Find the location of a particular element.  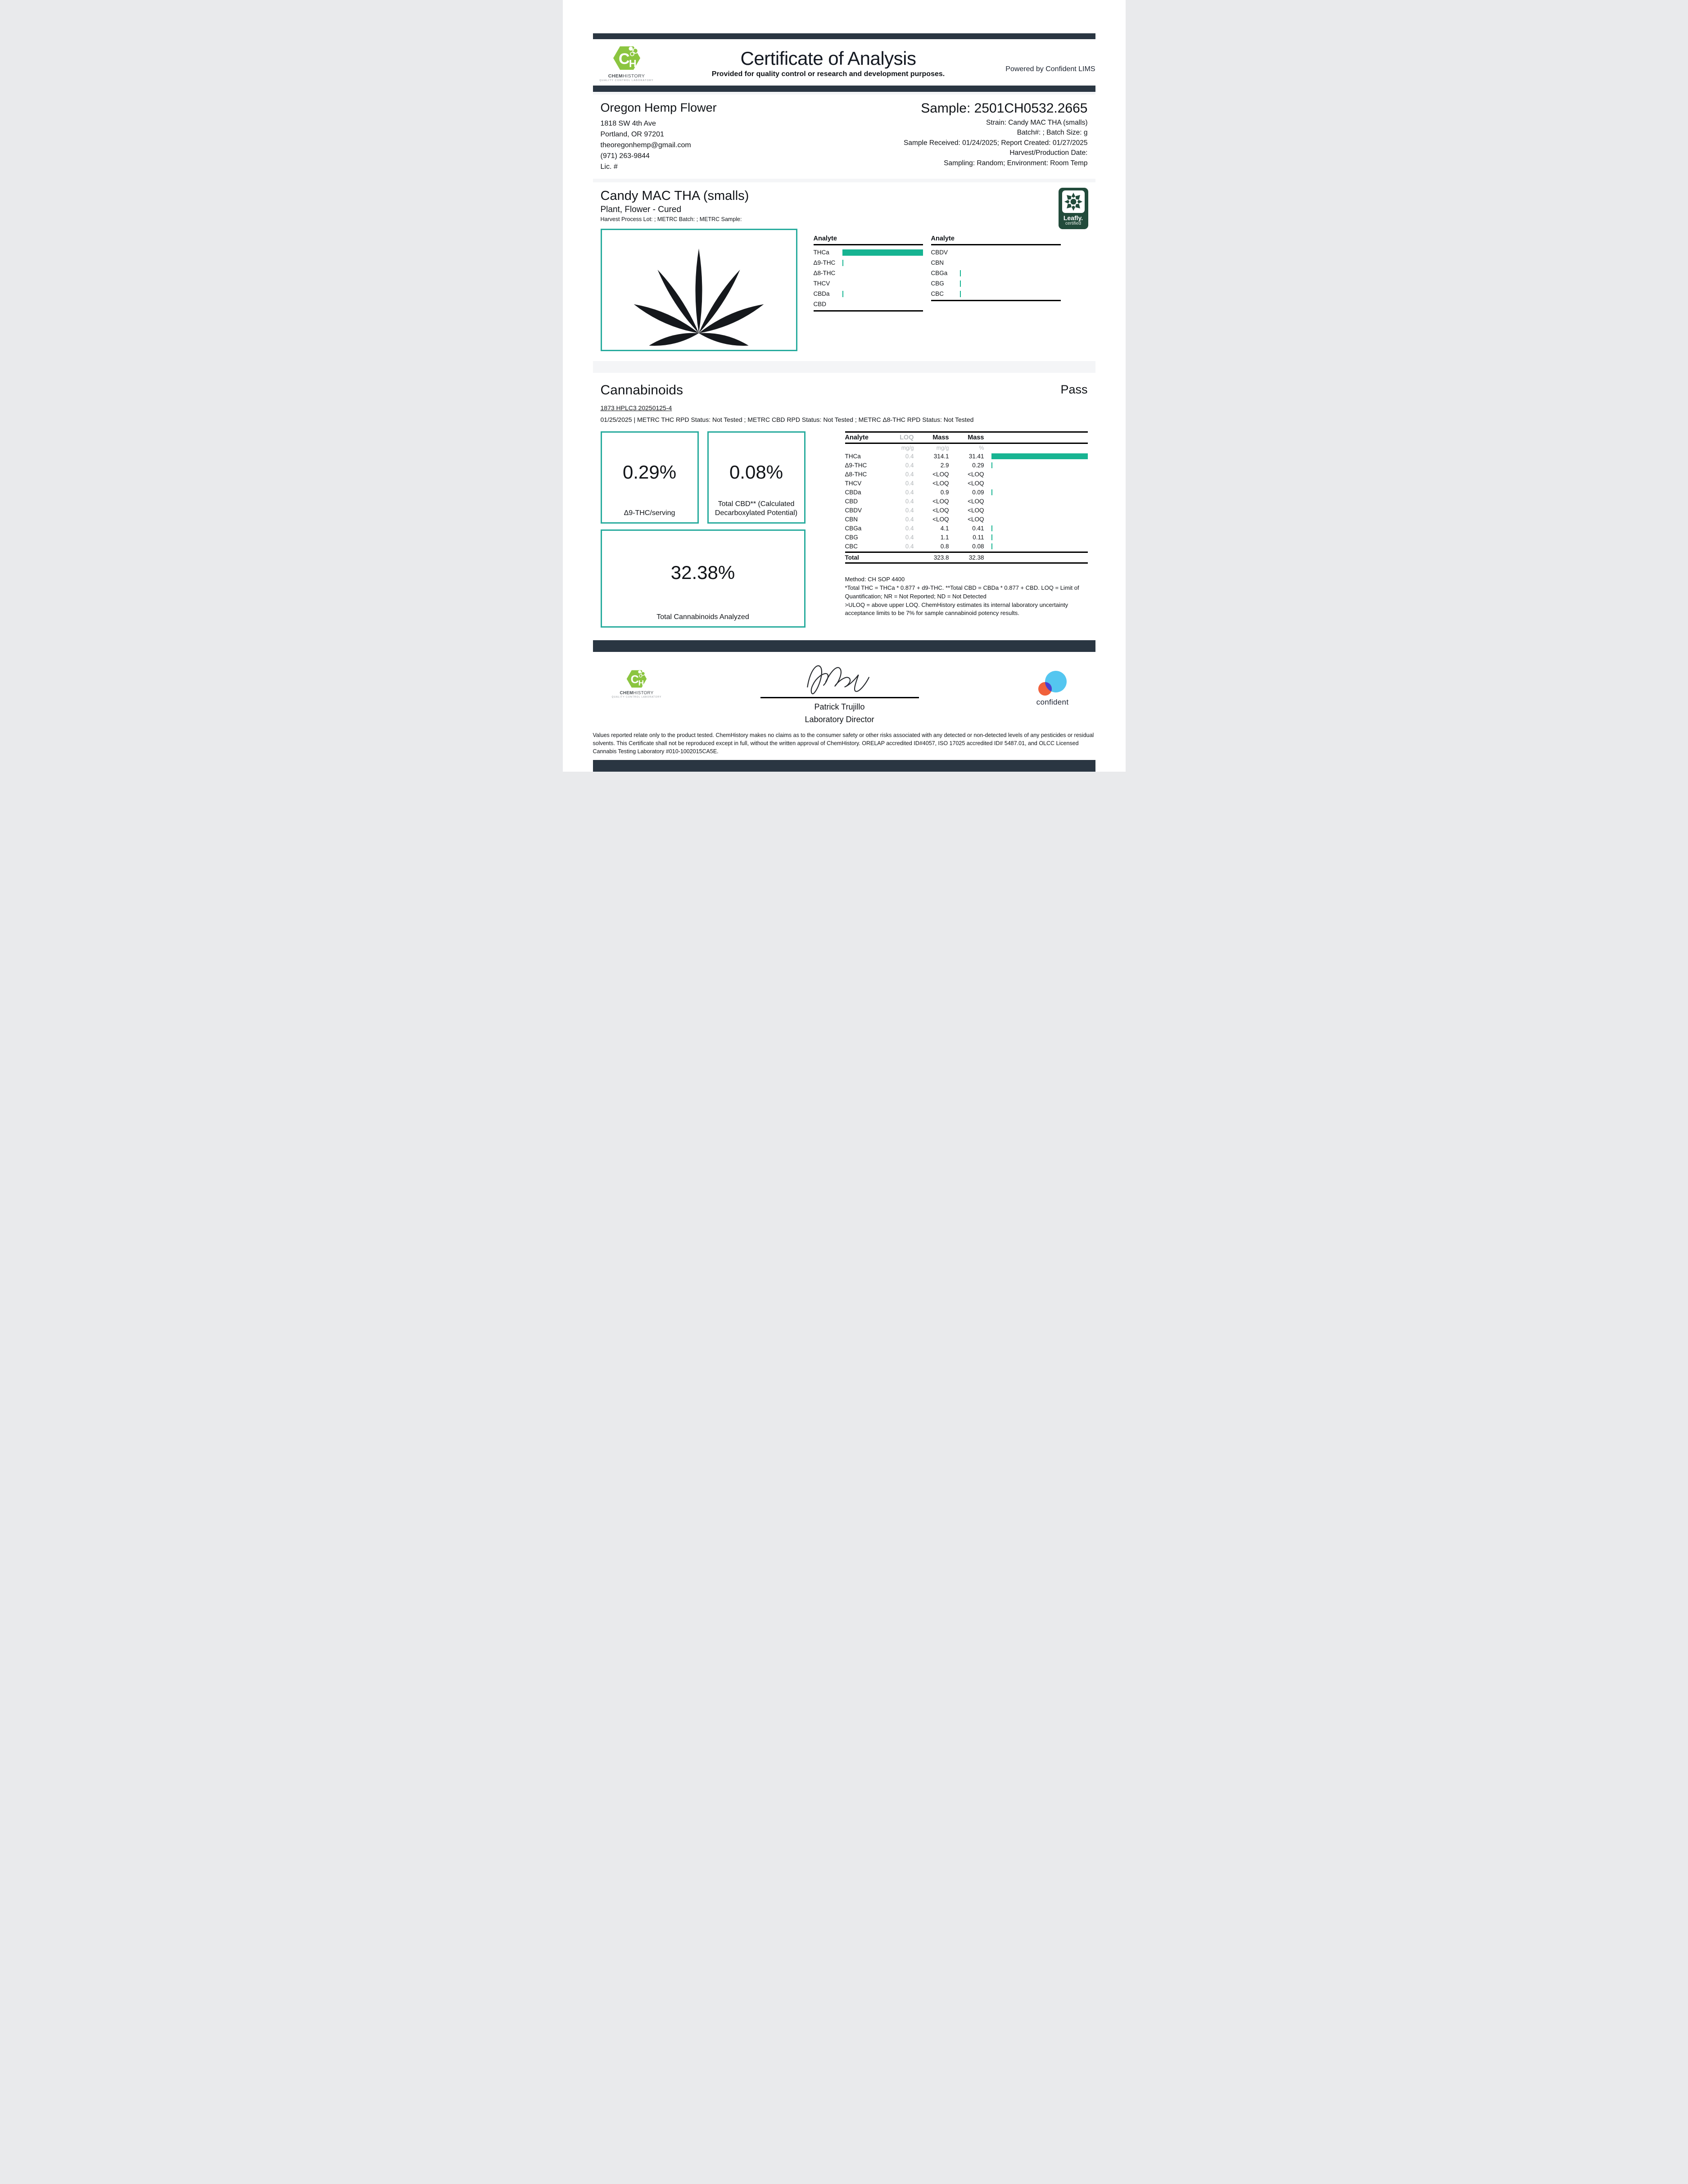

product-type: Plant, Flower - Cured is located at coordinates (641, 209).